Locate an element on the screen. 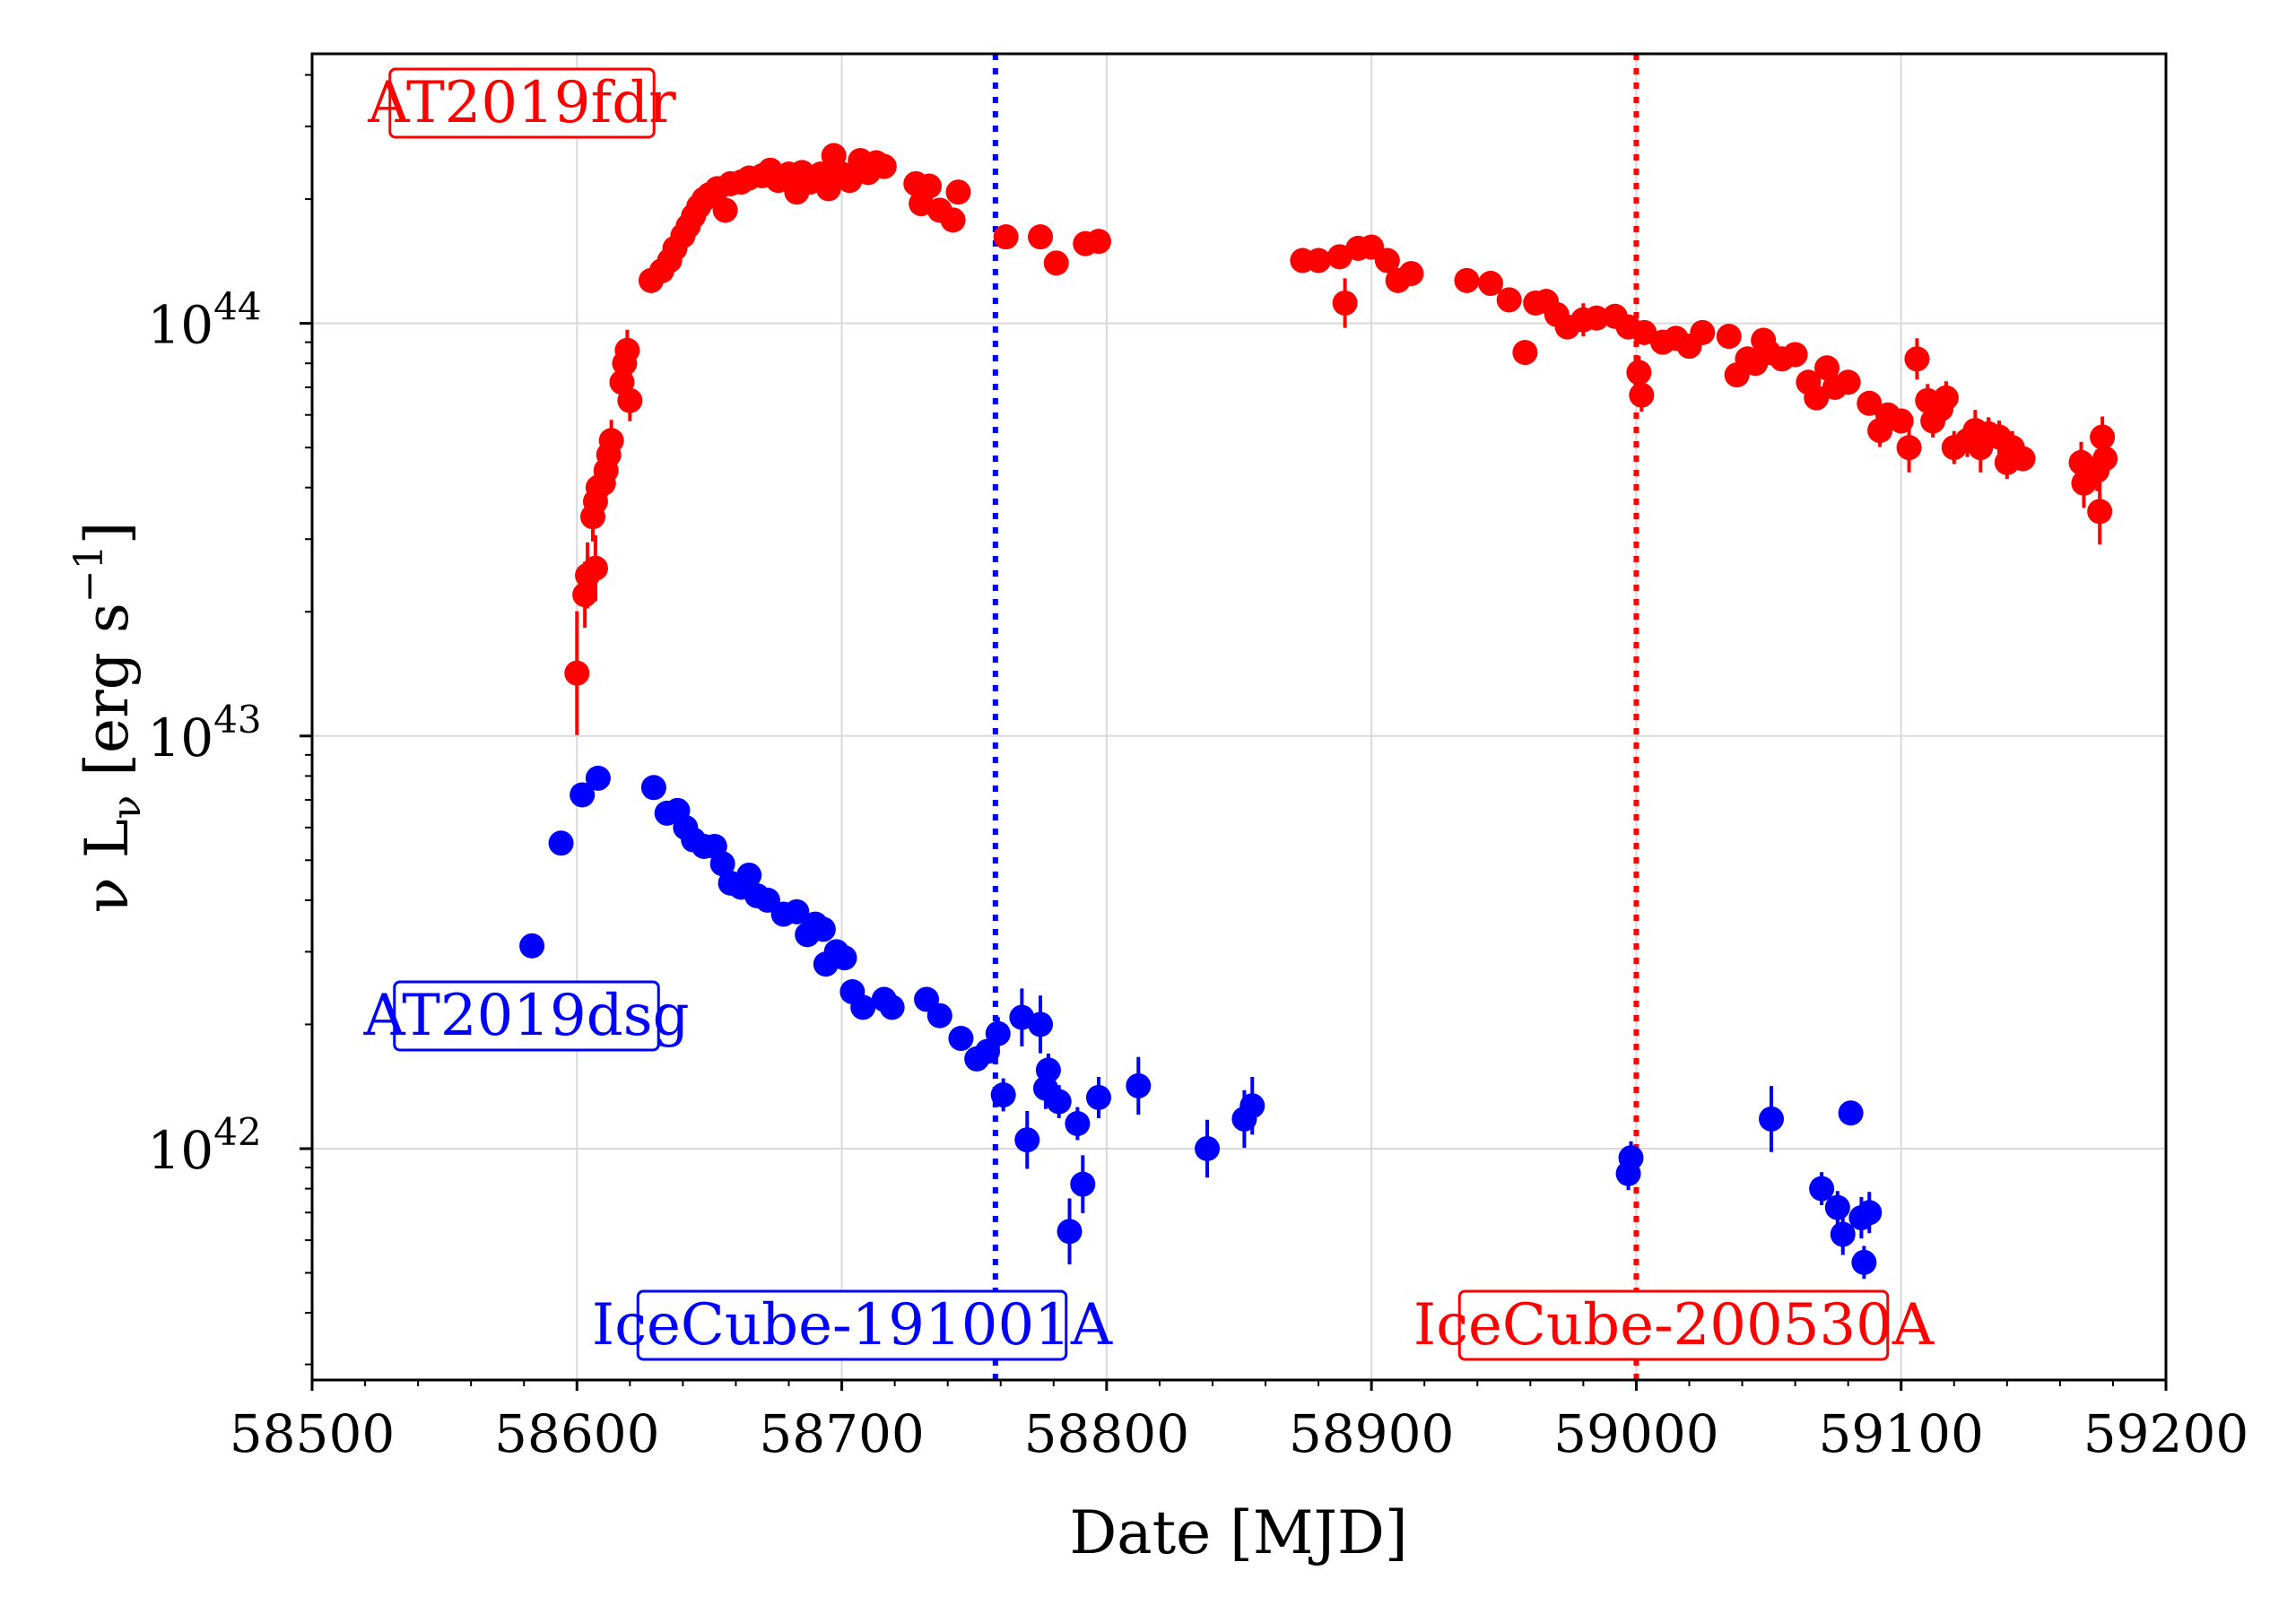 The image size is (2296, 1623). label-icecube-191001a-box is located at coordinates (852, 1325).